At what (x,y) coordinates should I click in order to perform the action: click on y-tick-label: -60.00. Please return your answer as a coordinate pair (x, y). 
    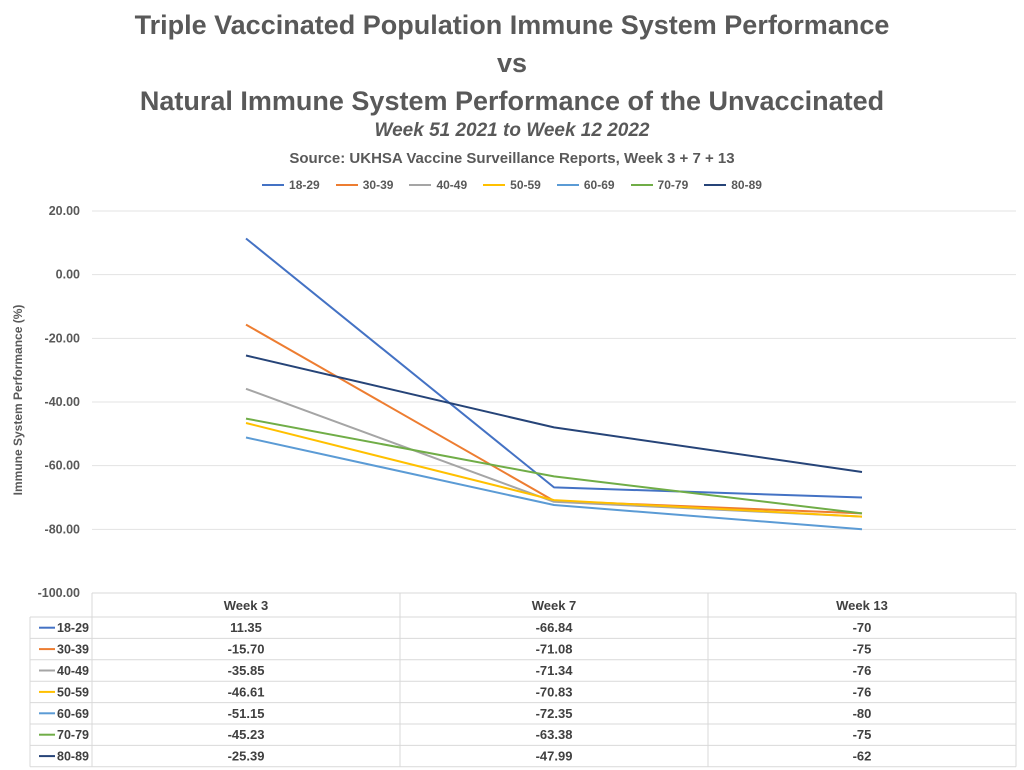
    Looking at the image, I should click on (62, 466).